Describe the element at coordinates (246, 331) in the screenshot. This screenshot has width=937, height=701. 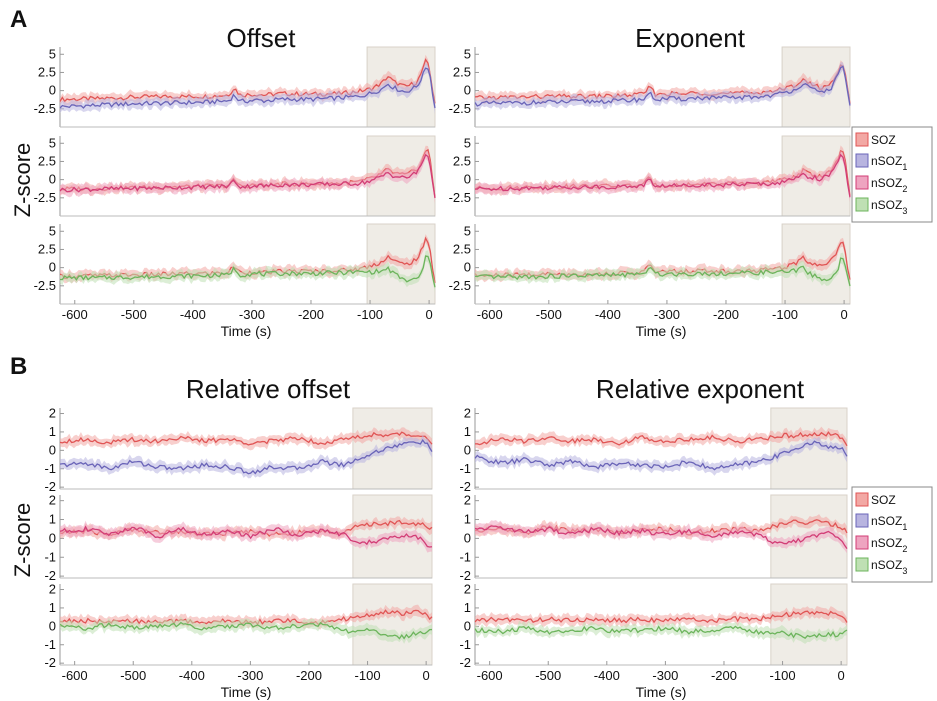
I see `xlabel-offset: Time (s)` at that location.